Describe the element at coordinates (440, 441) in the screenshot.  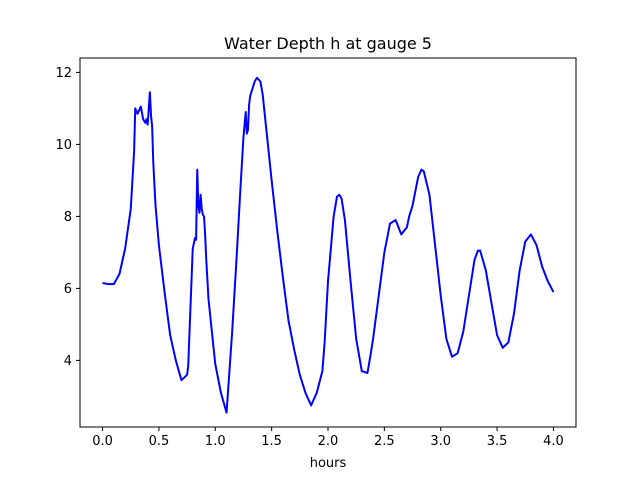
I see `x-tick-label: 3.0` at that location.